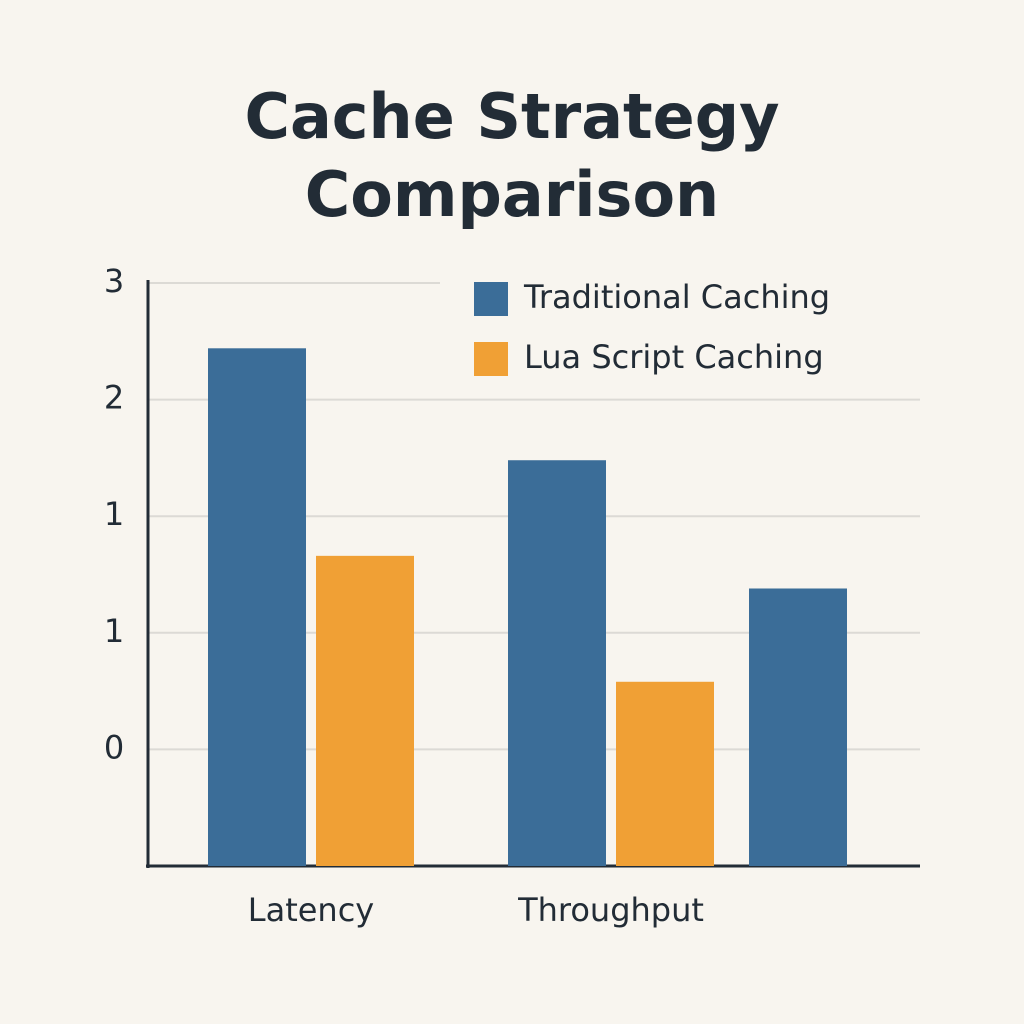 This screenshot has height=1024, width=1024. I want to click on x-tick-label: Latency, so click(311, 910).